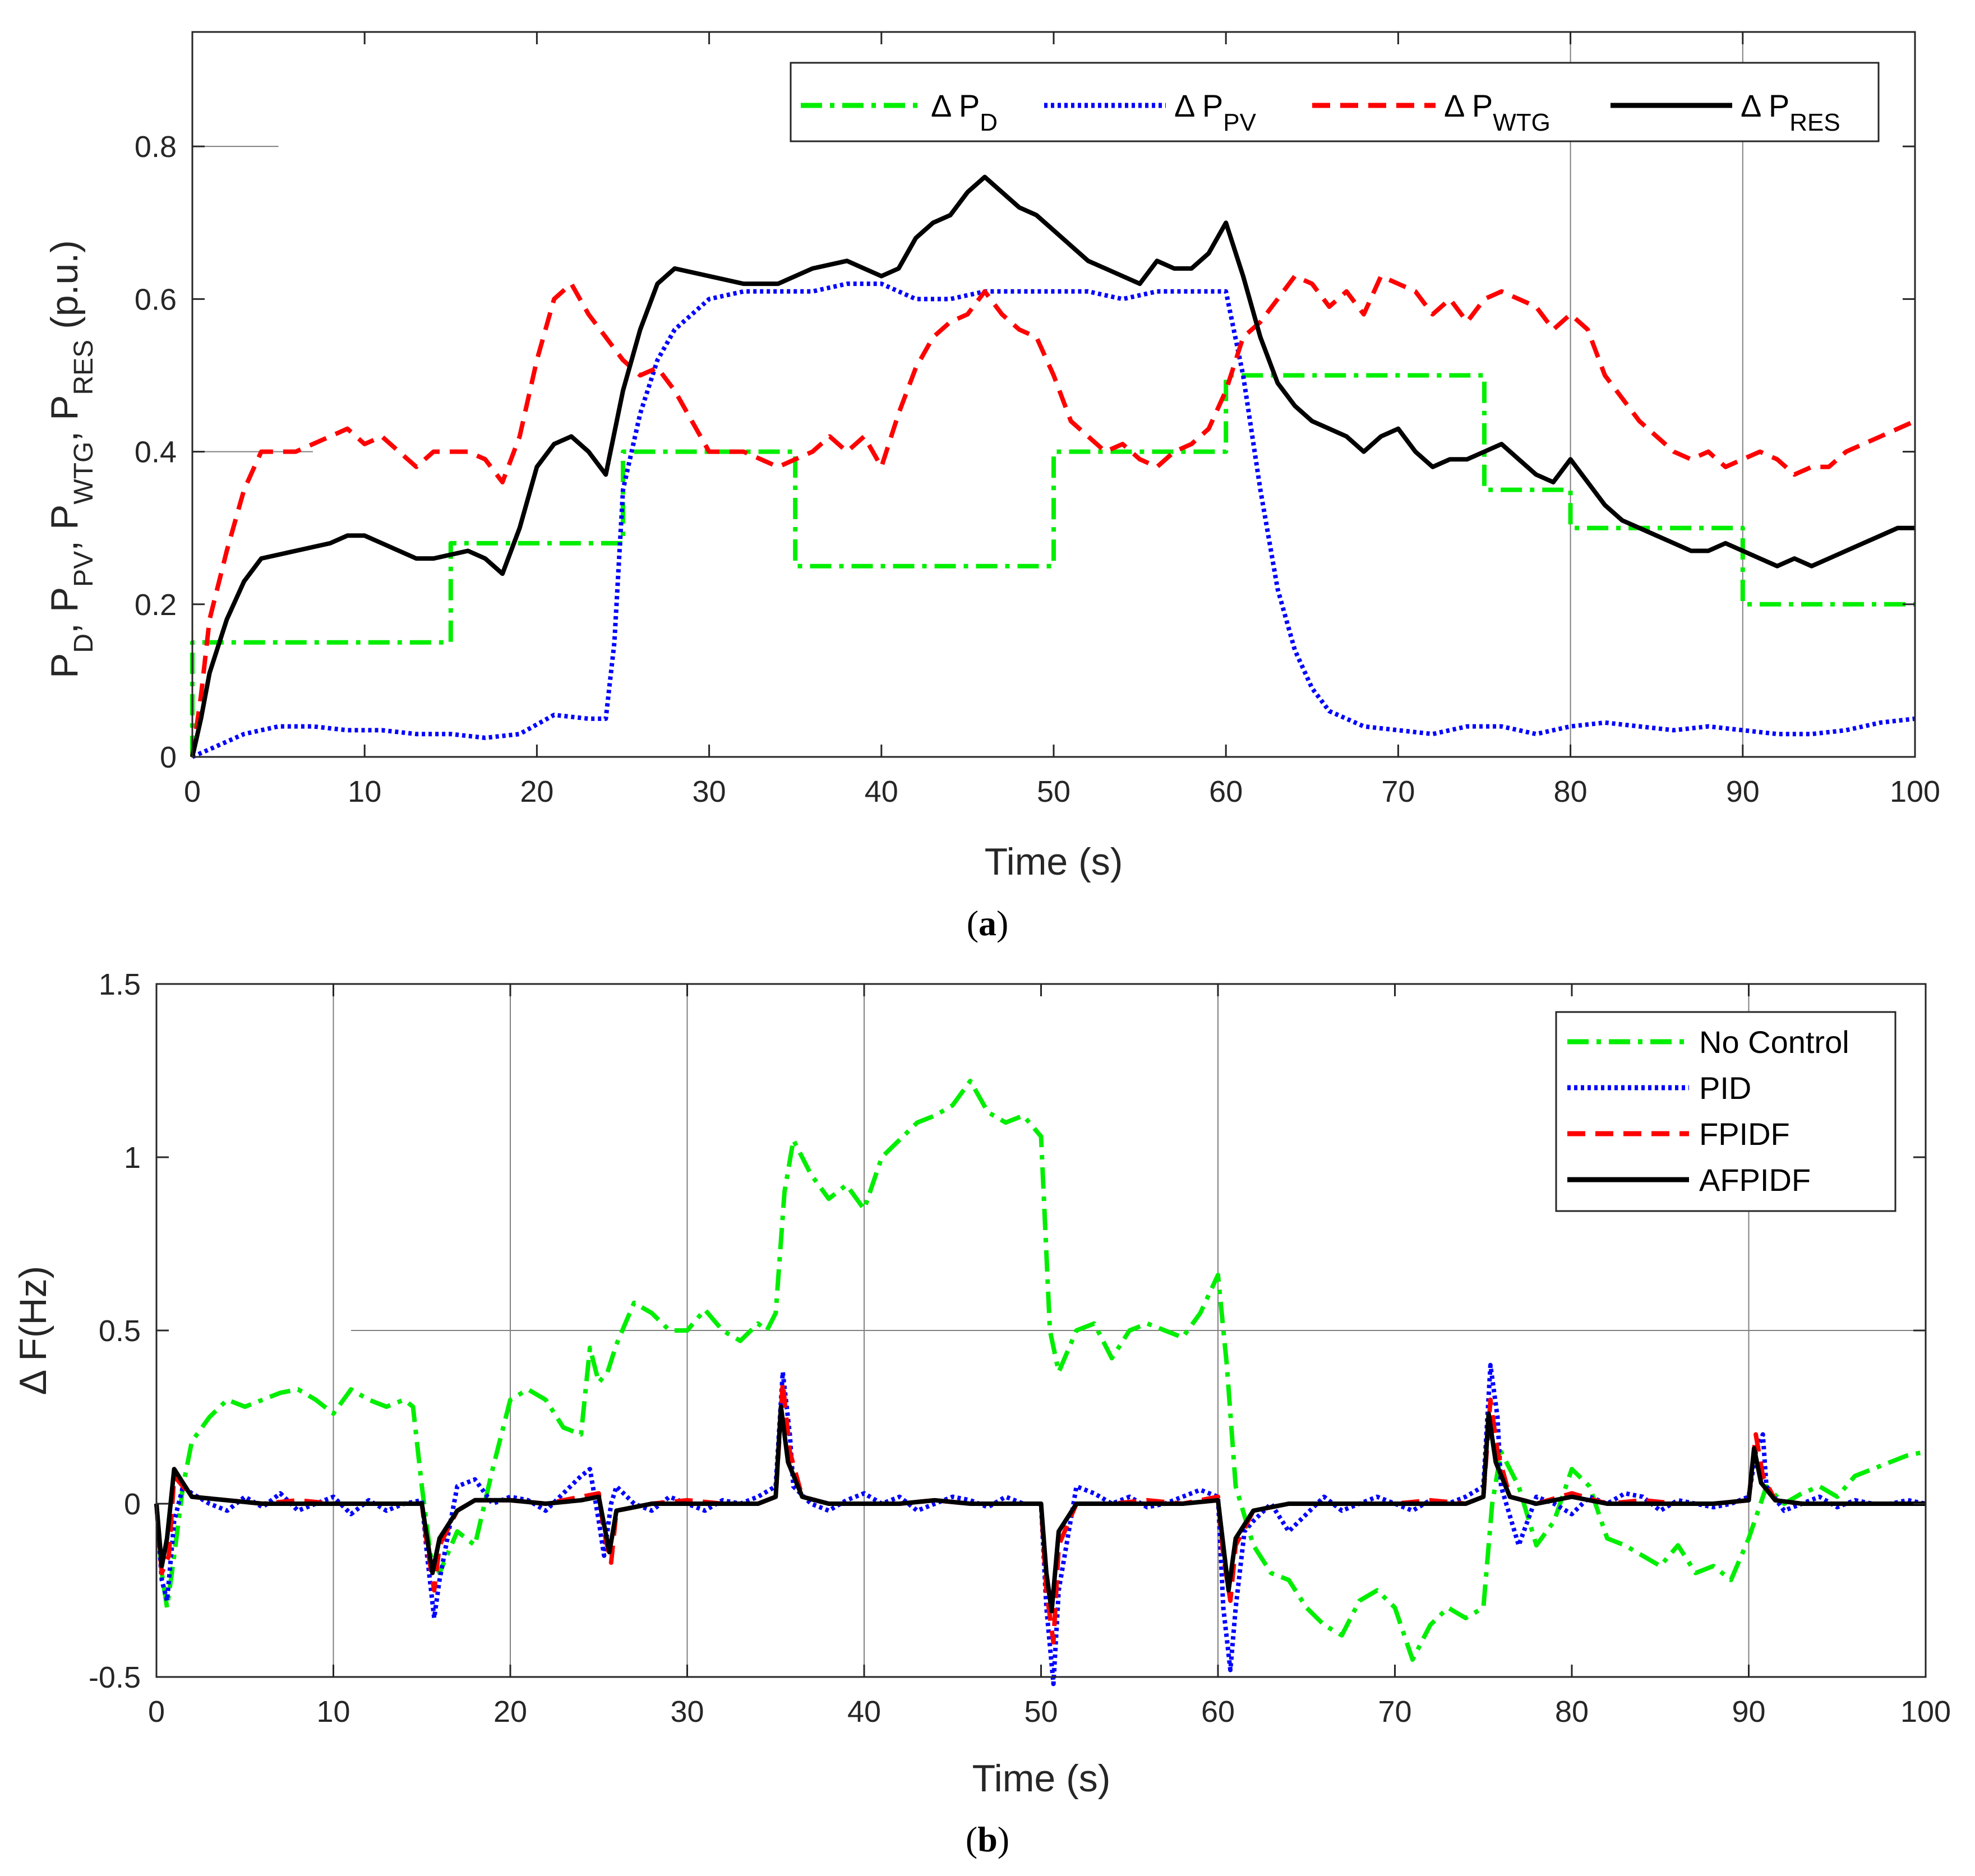 Image resolution: width=1975 pixels, height=1876 pixels. What do you see at coordinates (120, 984) in the screenshot?
I see `y-tick-label: 1.5` at bounding box center [120, 984].